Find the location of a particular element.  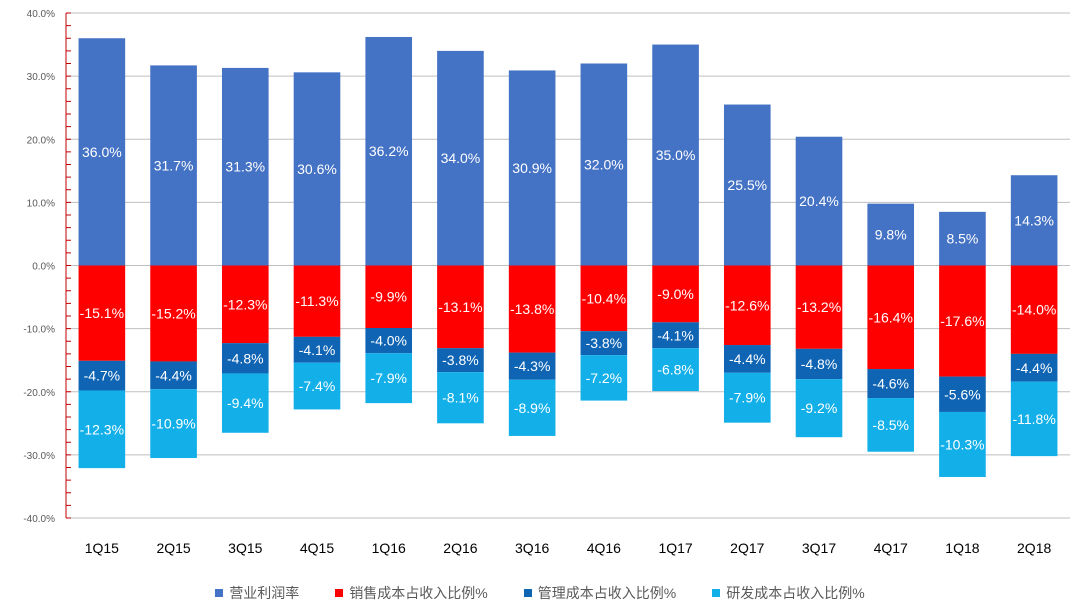

data-label: -9.0% is located at coordinates (675, 294).